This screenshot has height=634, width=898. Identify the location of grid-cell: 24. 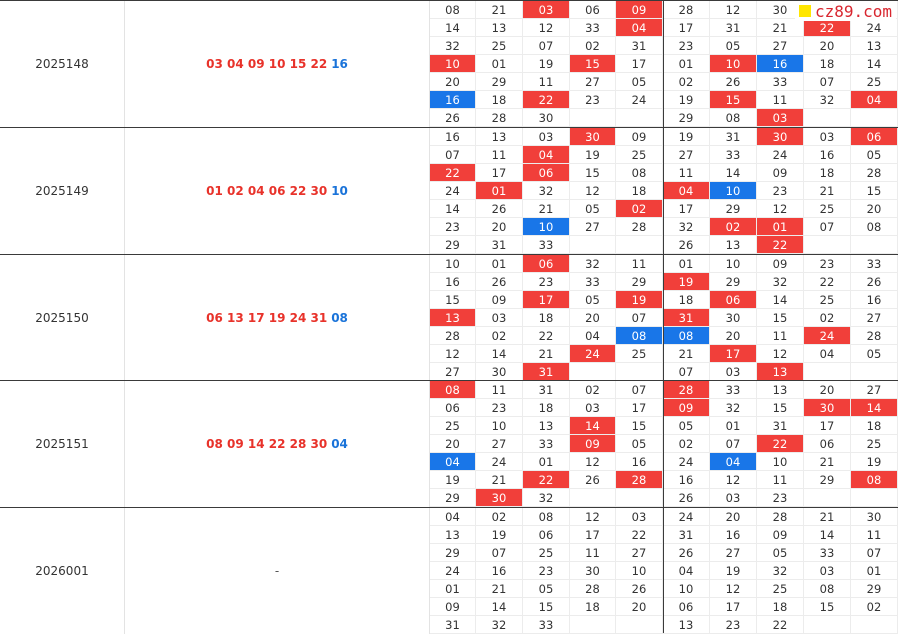
(874, 28).